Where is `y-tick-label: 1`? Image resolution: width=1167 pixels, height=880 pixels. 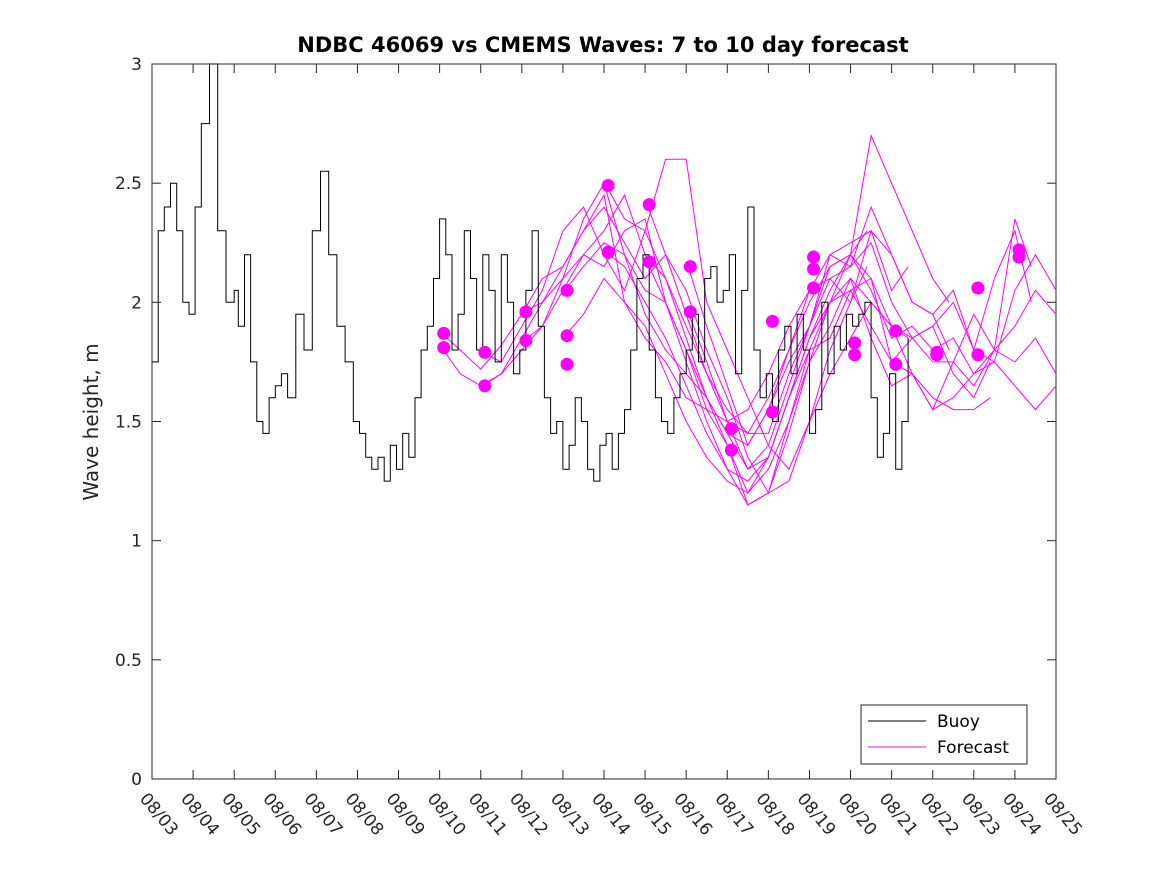 y-tick-label: 1 is located at coordinates (136, 542).